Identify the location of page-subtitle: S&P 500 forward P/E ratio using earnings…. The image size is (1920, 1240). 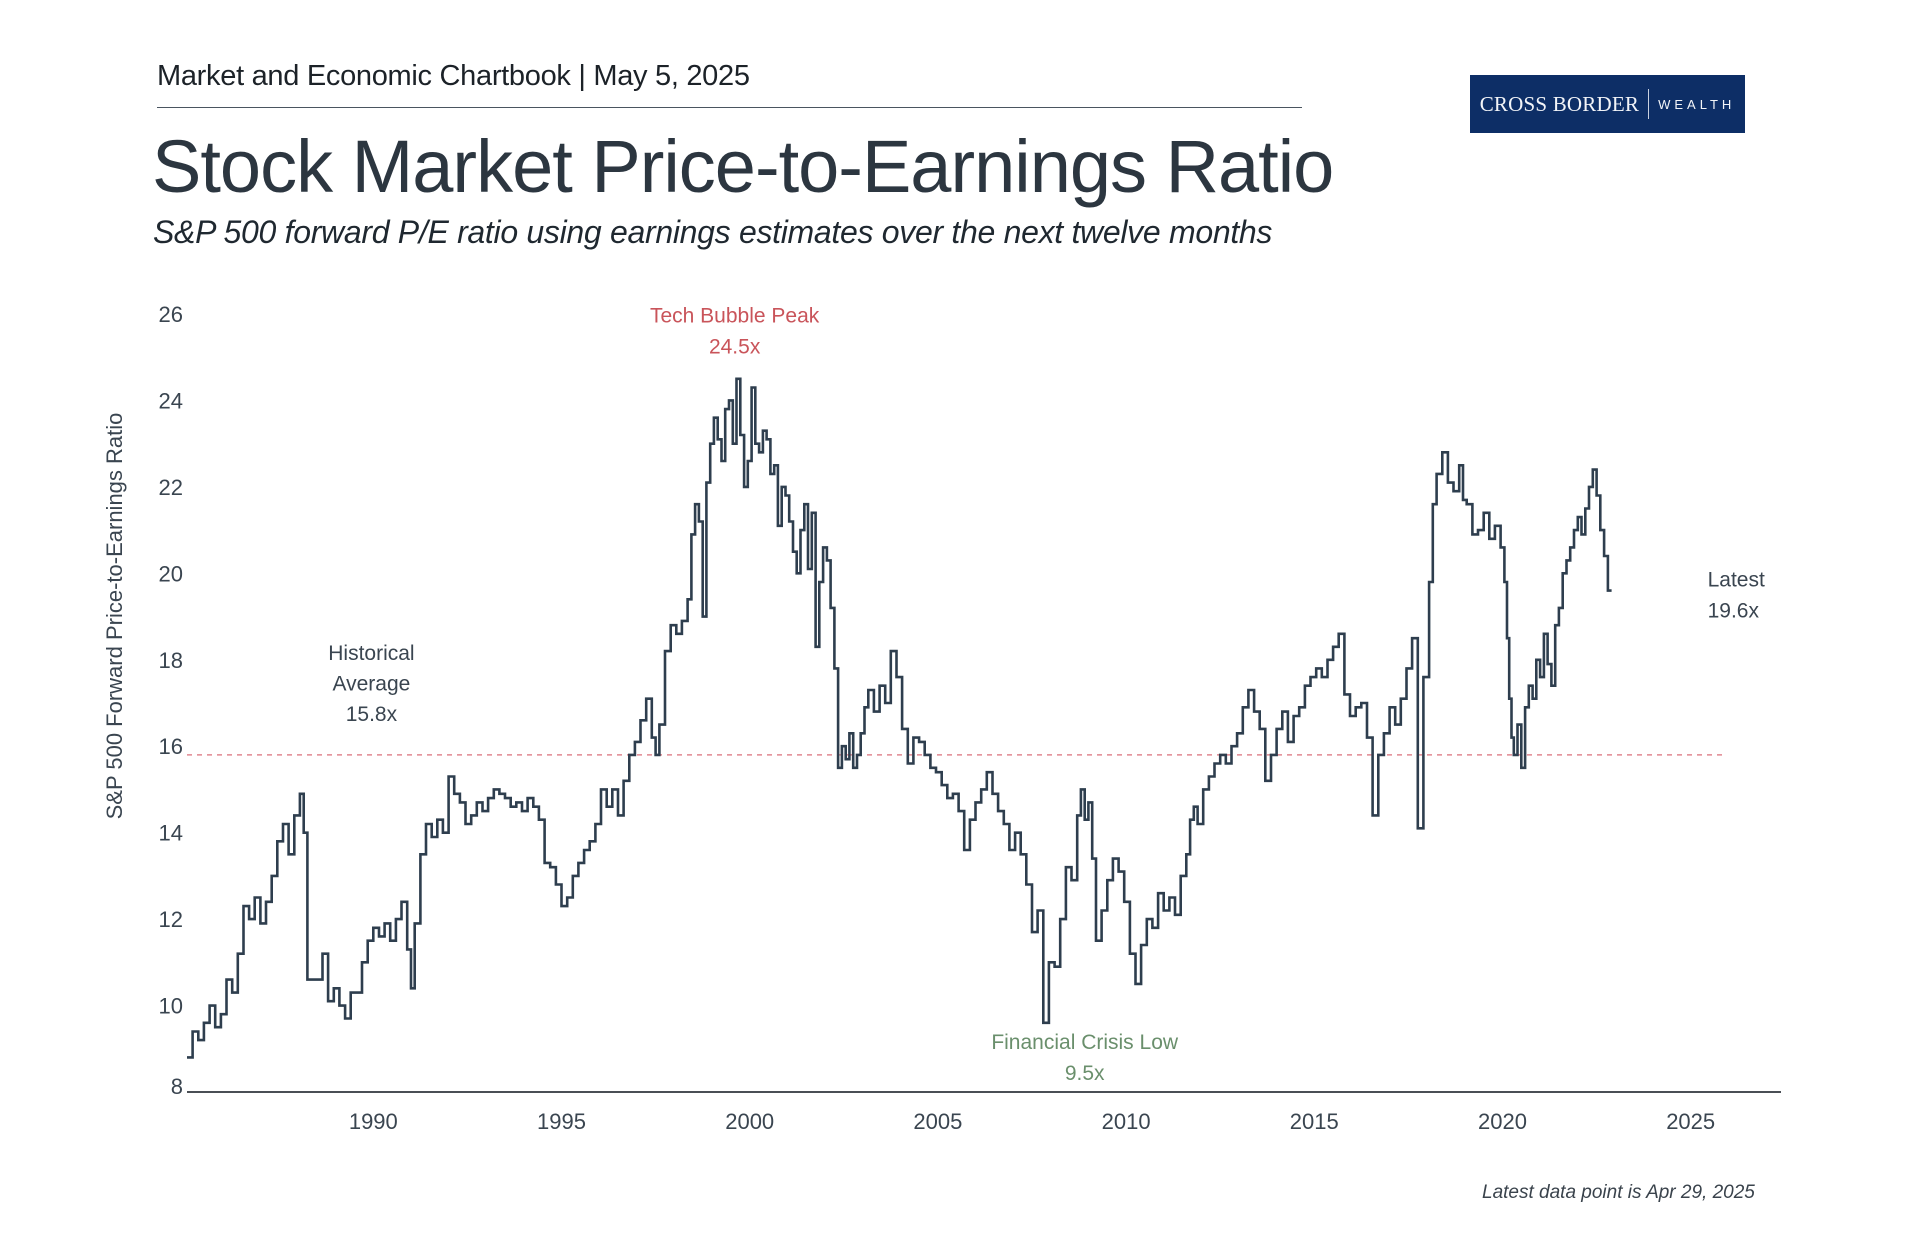
(713, 232).